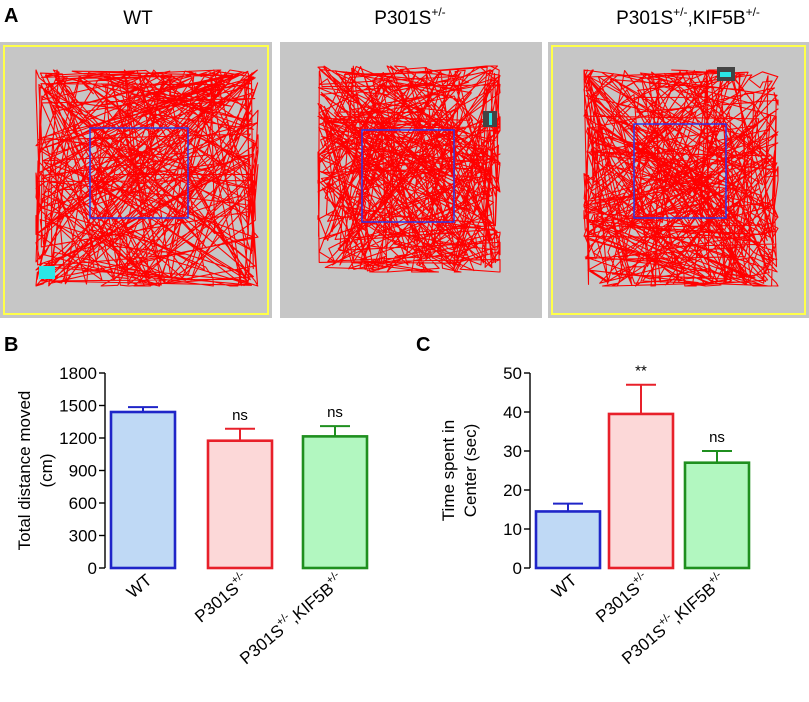 The height and width of the screenshot is (702, 809). Describe the element at coordinates (512, 373) in the screenshot. I see `y-tick-label: 50` at that location.